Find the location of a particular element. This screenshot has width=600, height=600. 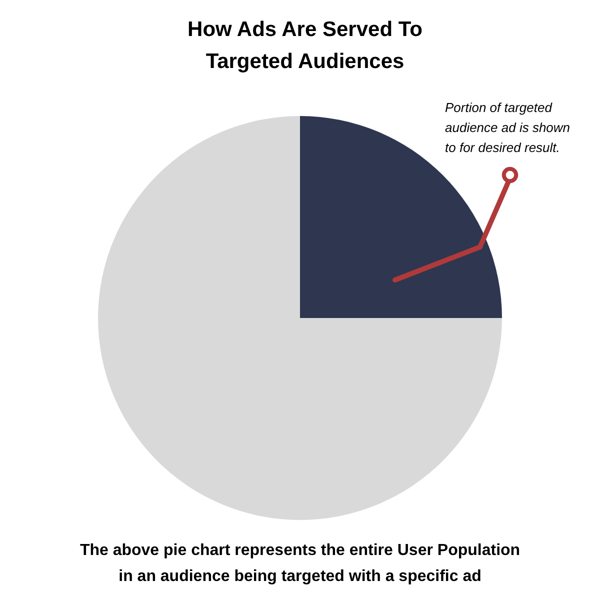

chart-title: How Ads Are Served To Targeted Audiences is located at coordinates (305, 45).